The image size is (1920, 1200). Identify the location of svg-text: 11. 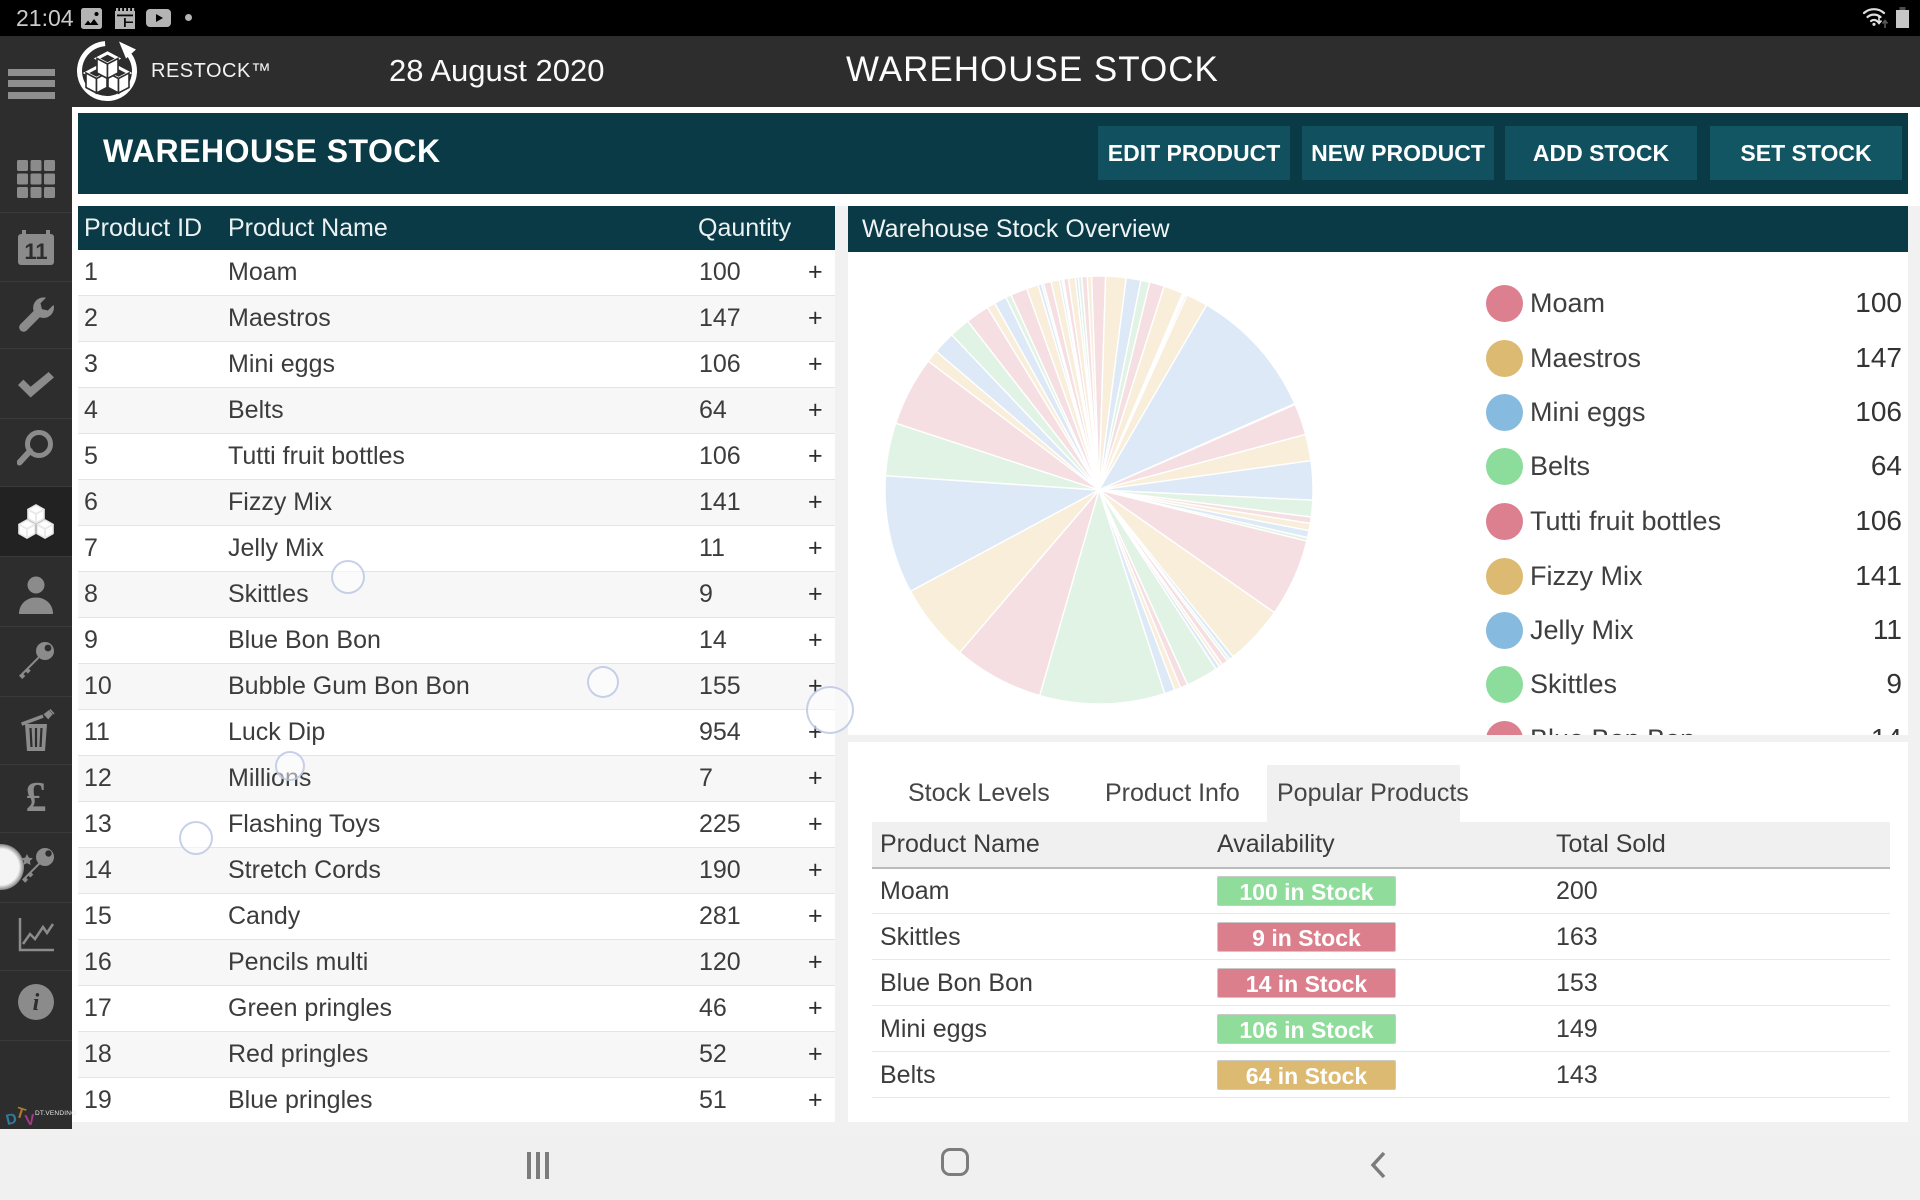
(35, 251).